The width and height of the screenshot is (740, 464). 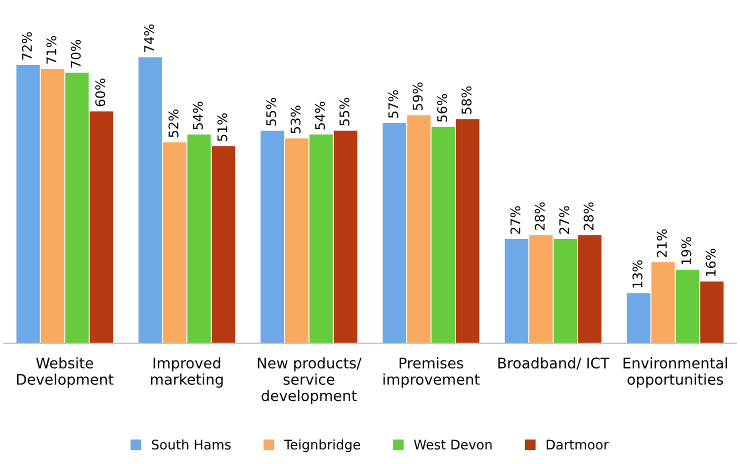 What do you see at coordinates (51, 50) in the screenshot?
I see `data-label: 71%` at bounding box center [51, 50].